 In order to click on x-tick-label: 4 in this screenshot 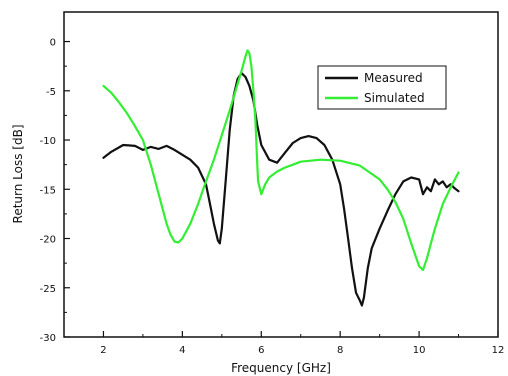, I will do `click(182, 350)`.